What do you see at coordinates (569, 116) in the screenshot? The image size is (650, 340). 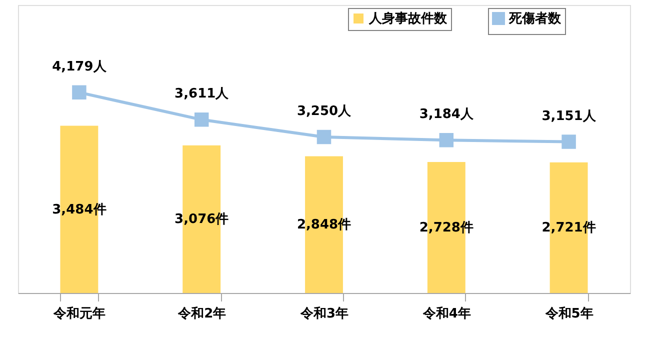 I see `data-label: 3,151人` at bounding box center [569, 116].